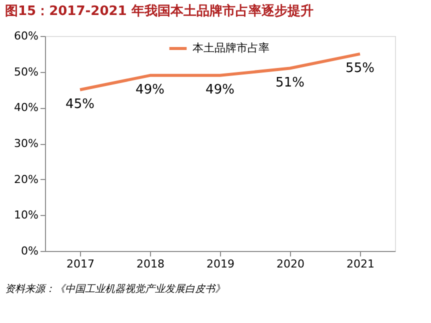  What do you see at coordinates (26, 107) in the screenshot?
I see `y-tick-label: 40%` at bounding box center [26, 107].